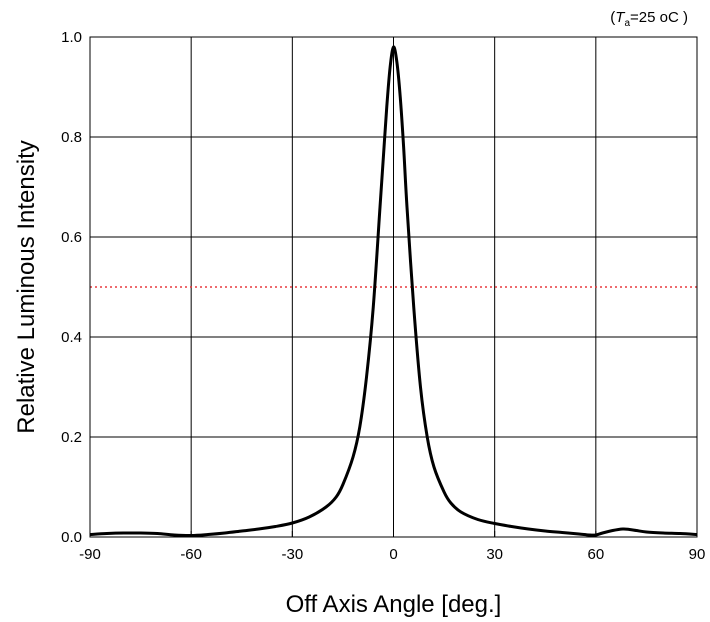 The width and height of the screenshot is (710, 622). Describe the element at coordinates (71, 37) in the screenshot. I see `y-tick-label-5: 1.0` at that location.